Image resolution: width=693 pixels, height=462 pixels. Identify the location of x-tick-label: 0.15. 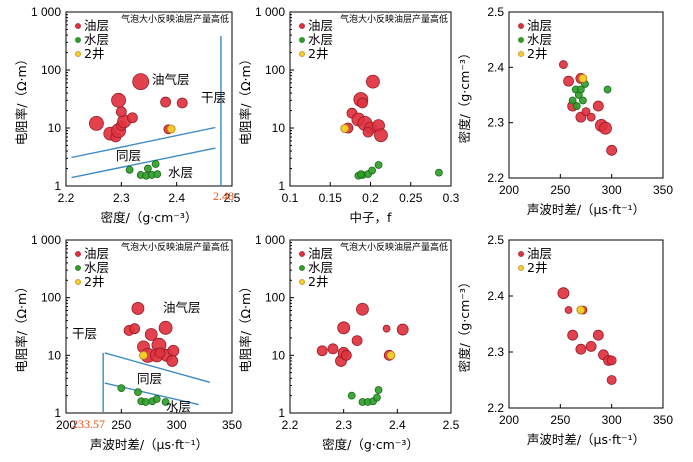
(331, 198).